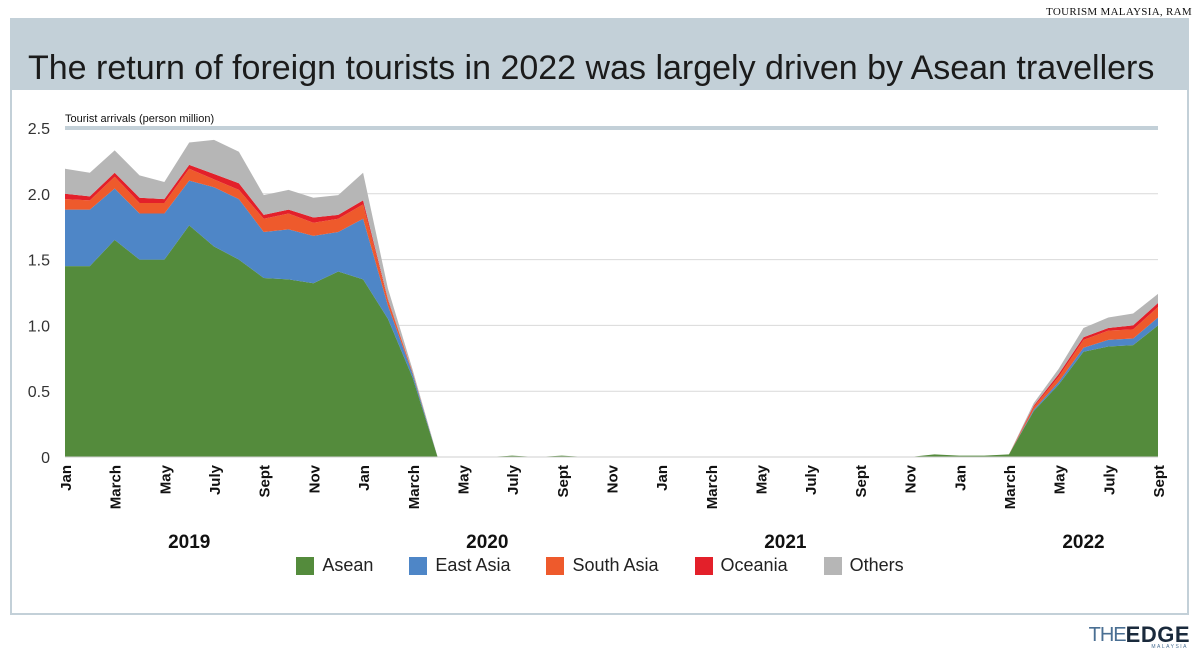  I want to click on the-edge-logo: THE EDGE MALAYSIA, so click(1139, 639).